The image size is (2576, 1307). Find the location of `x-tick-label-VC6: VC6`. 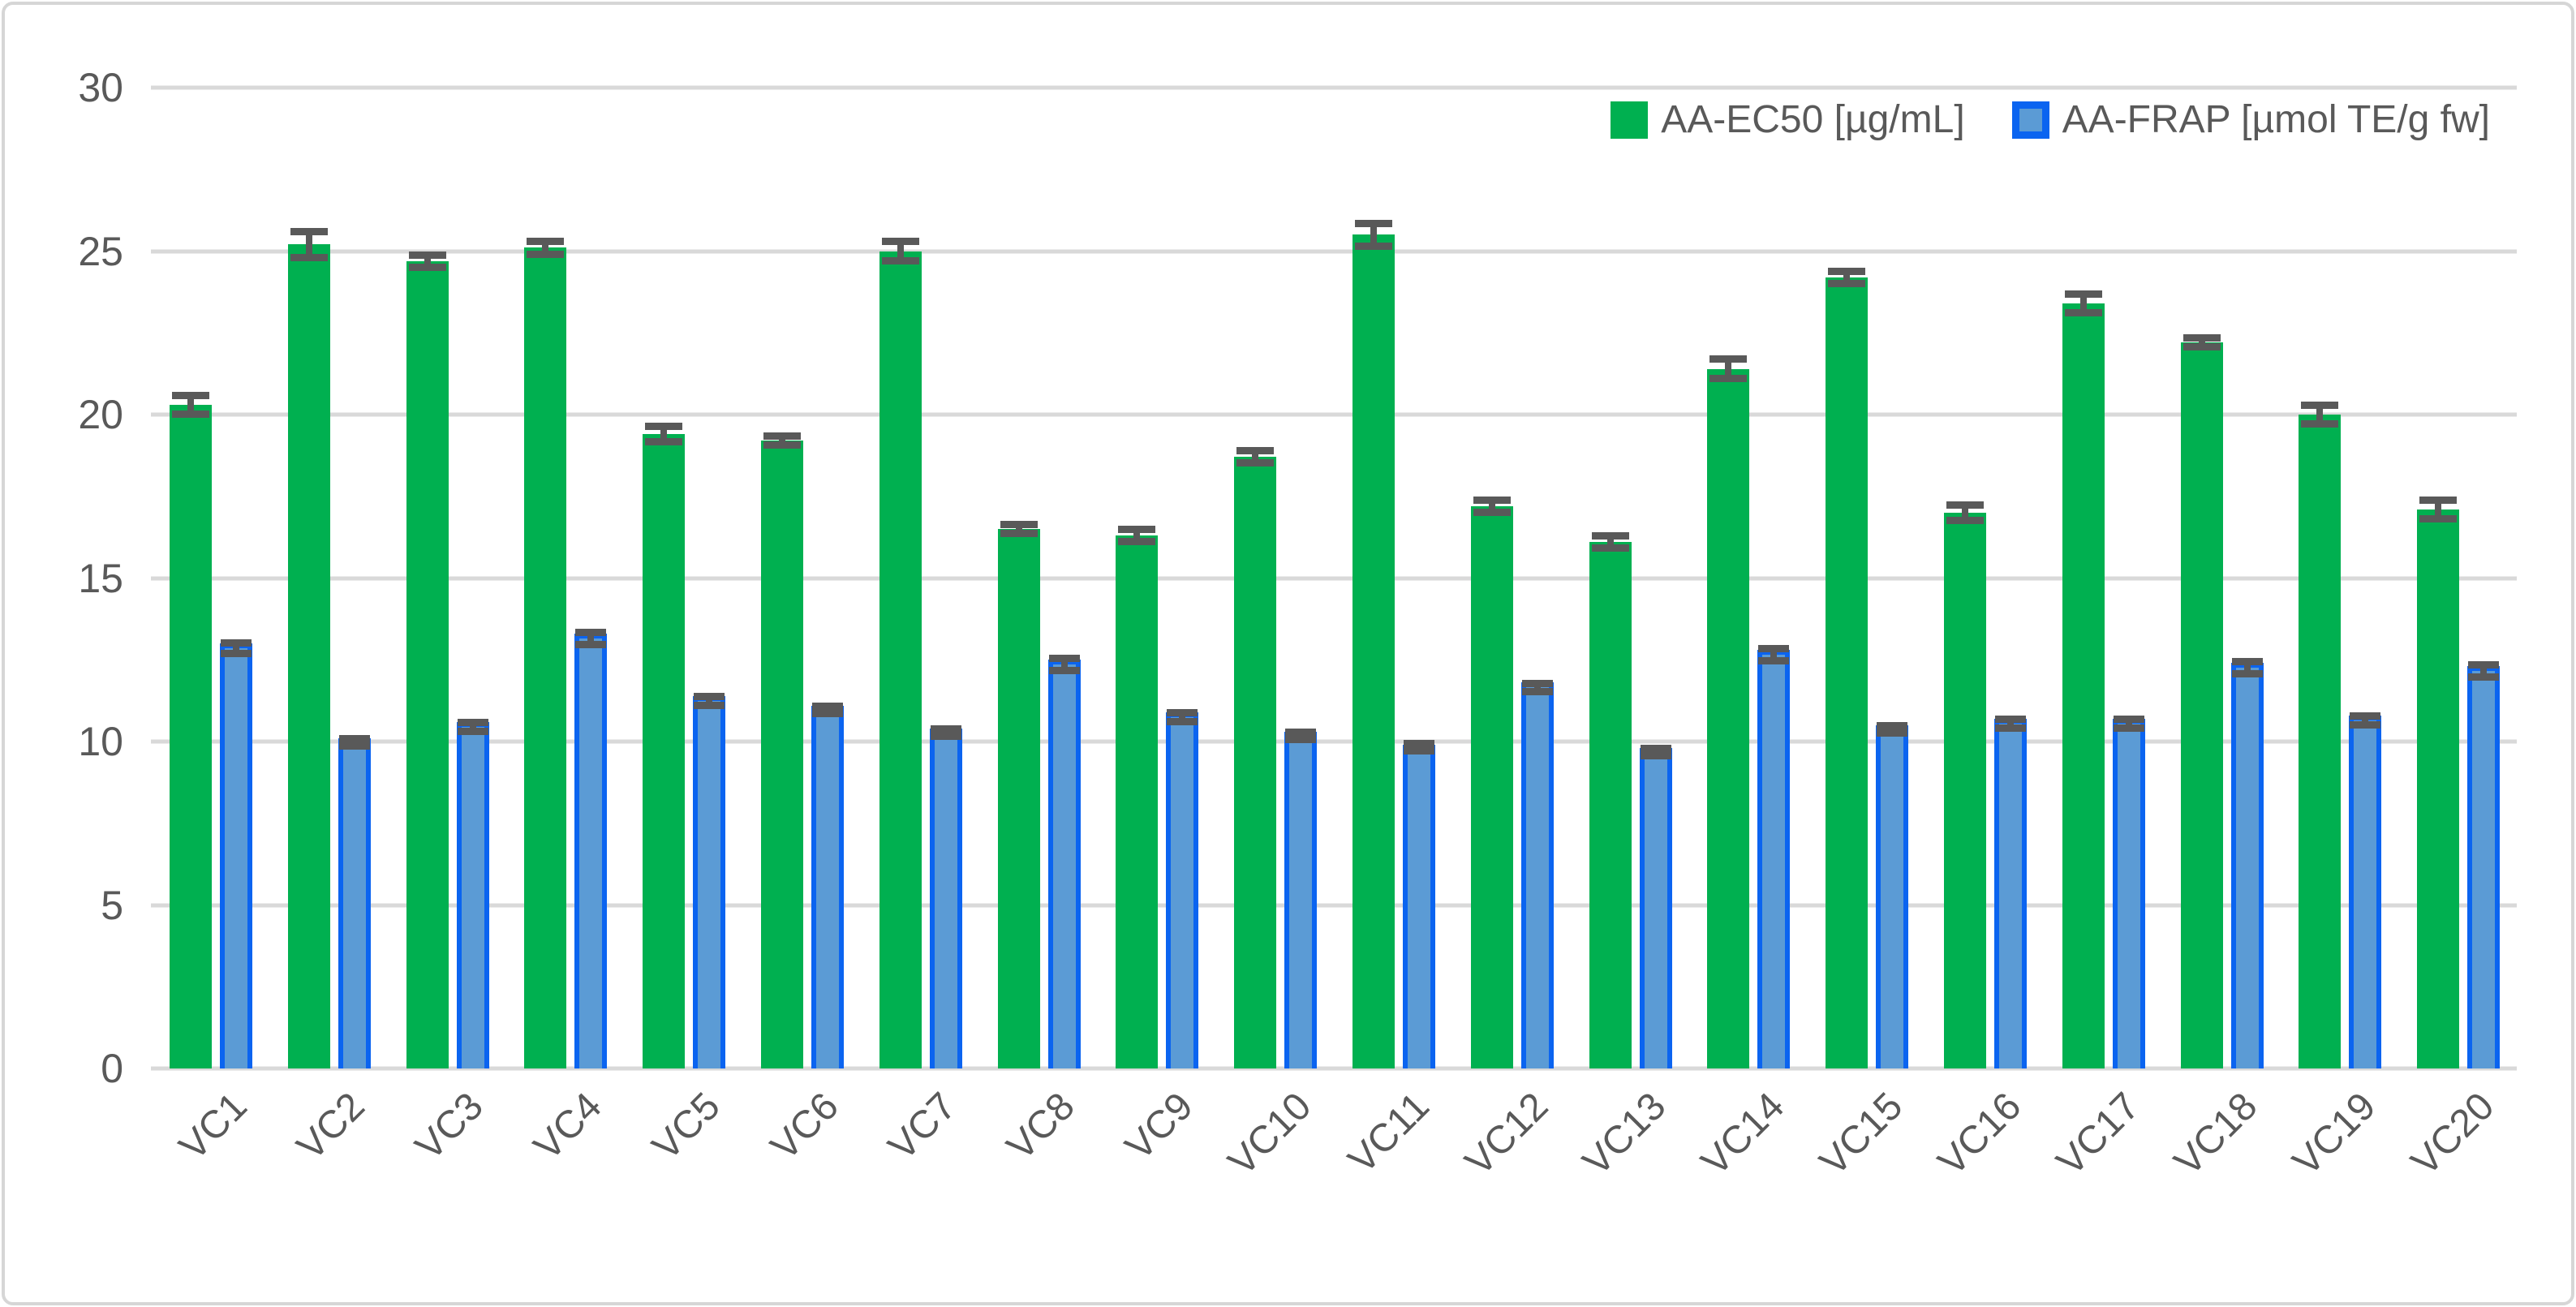

x-tick-label-VC6: VC6 is located at coordinates (805, 1126).